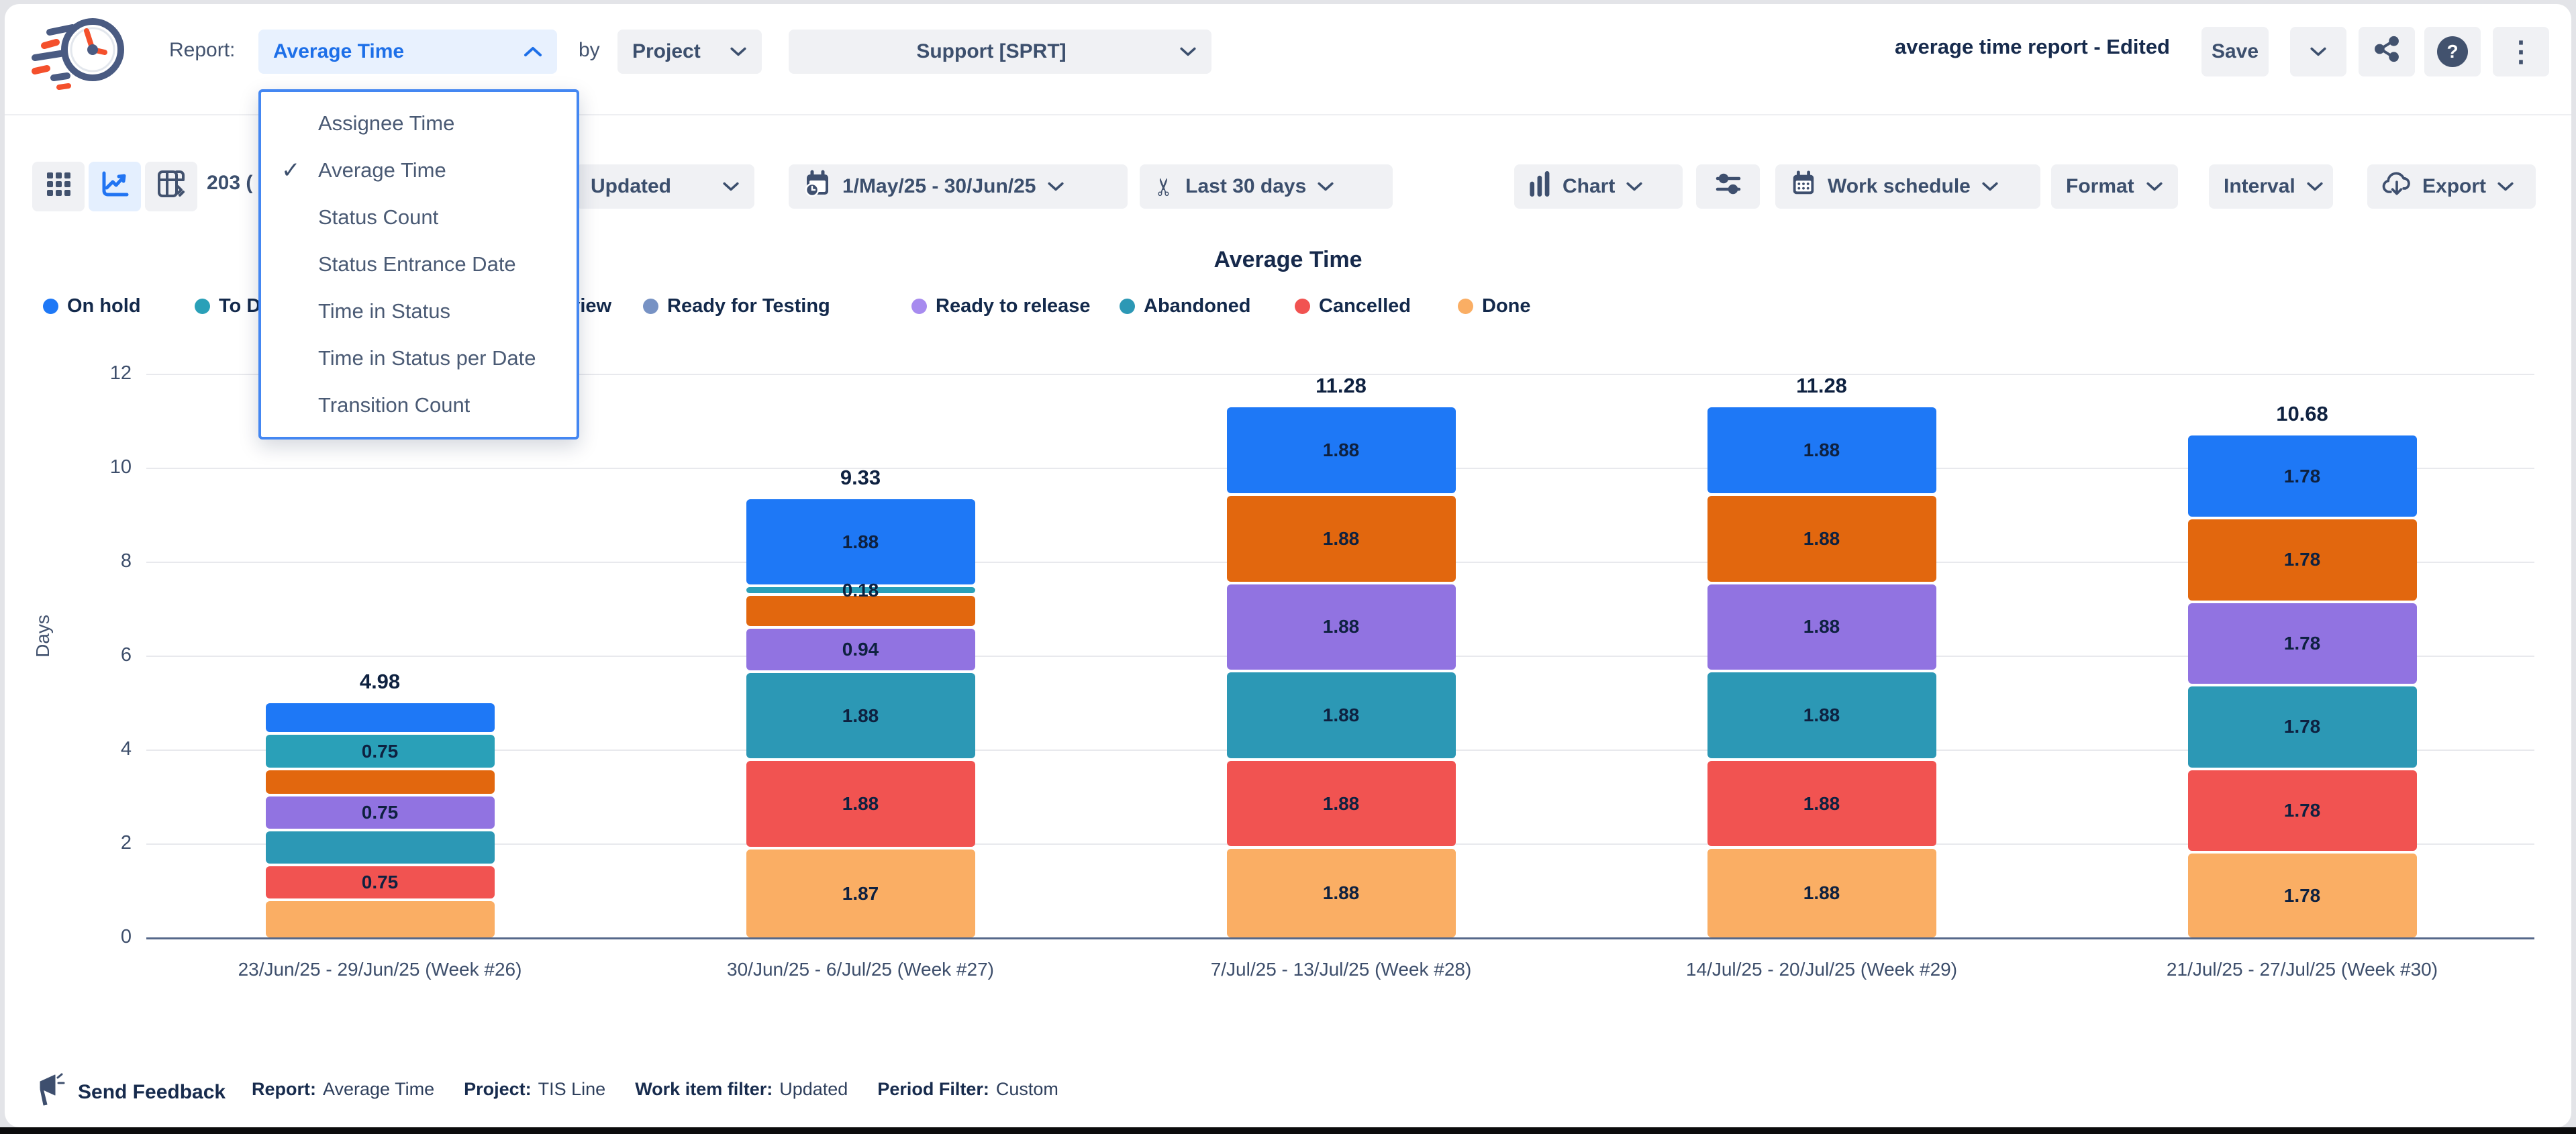 The height and width of the screenshot is (1134, 2576). What do you see at coordinates (1197, 306) in the screenshot?
I see `legend-label: Abandoned` at bounding box center [1197, 306].